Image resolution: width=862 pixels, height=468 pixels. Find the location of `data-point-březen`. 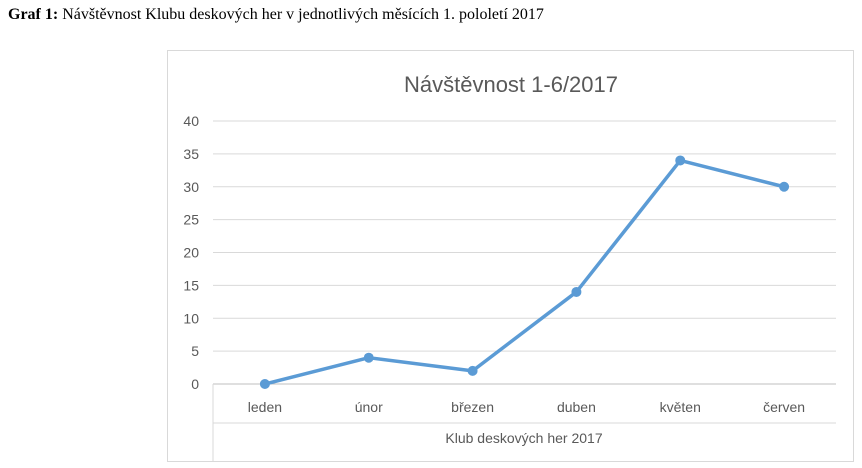

data-point-březen is located at coordinates (472, 370).